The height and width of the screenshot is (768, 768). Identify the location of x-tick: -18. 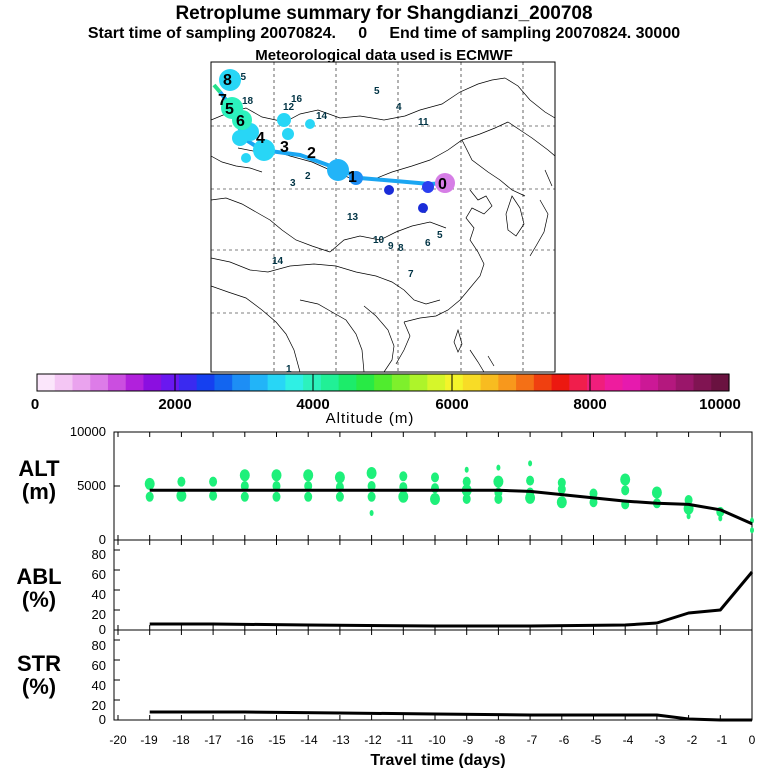
(181, 740).